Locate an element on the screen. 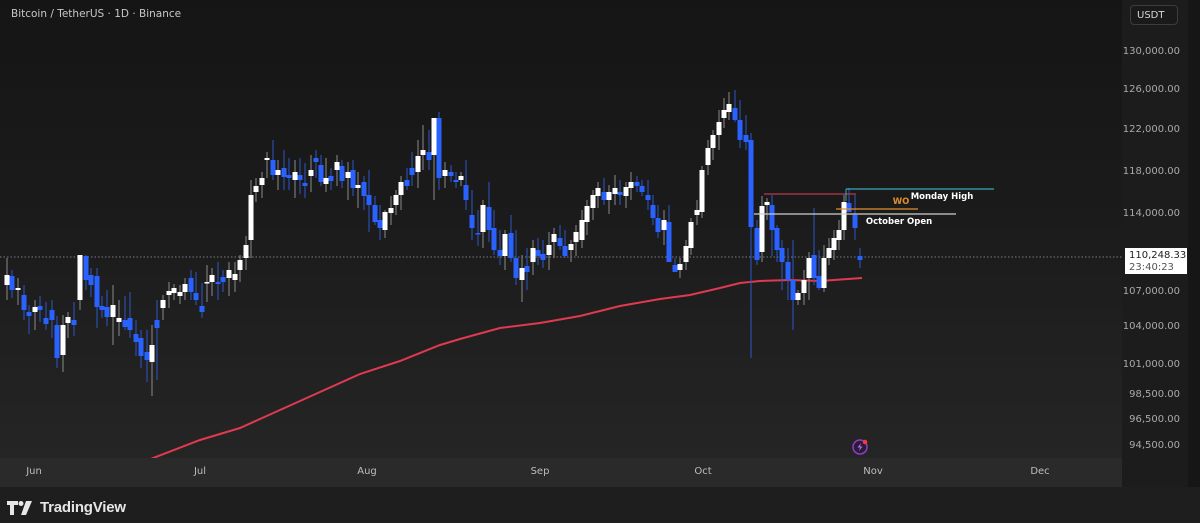  tradingview-logo: TradingView is located at coordinates (66, 507).